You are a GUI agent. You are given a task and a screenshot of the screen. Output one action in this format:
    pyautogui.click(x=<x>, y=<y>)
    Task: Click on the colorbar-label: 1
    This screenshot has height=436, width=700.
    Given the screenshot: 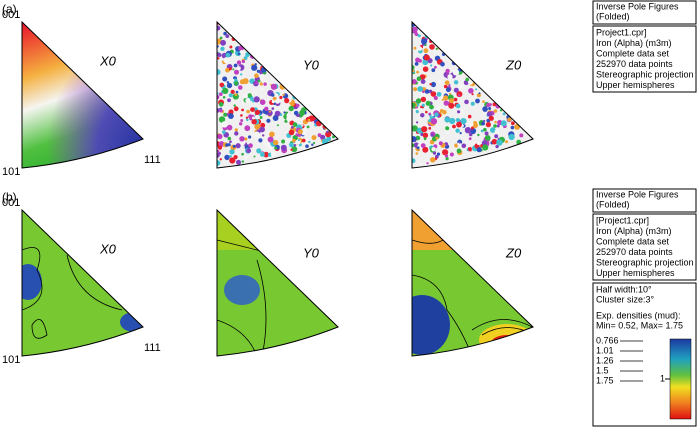 What is the action you would take?
    pyautogui.click(x=662, y=378)
    